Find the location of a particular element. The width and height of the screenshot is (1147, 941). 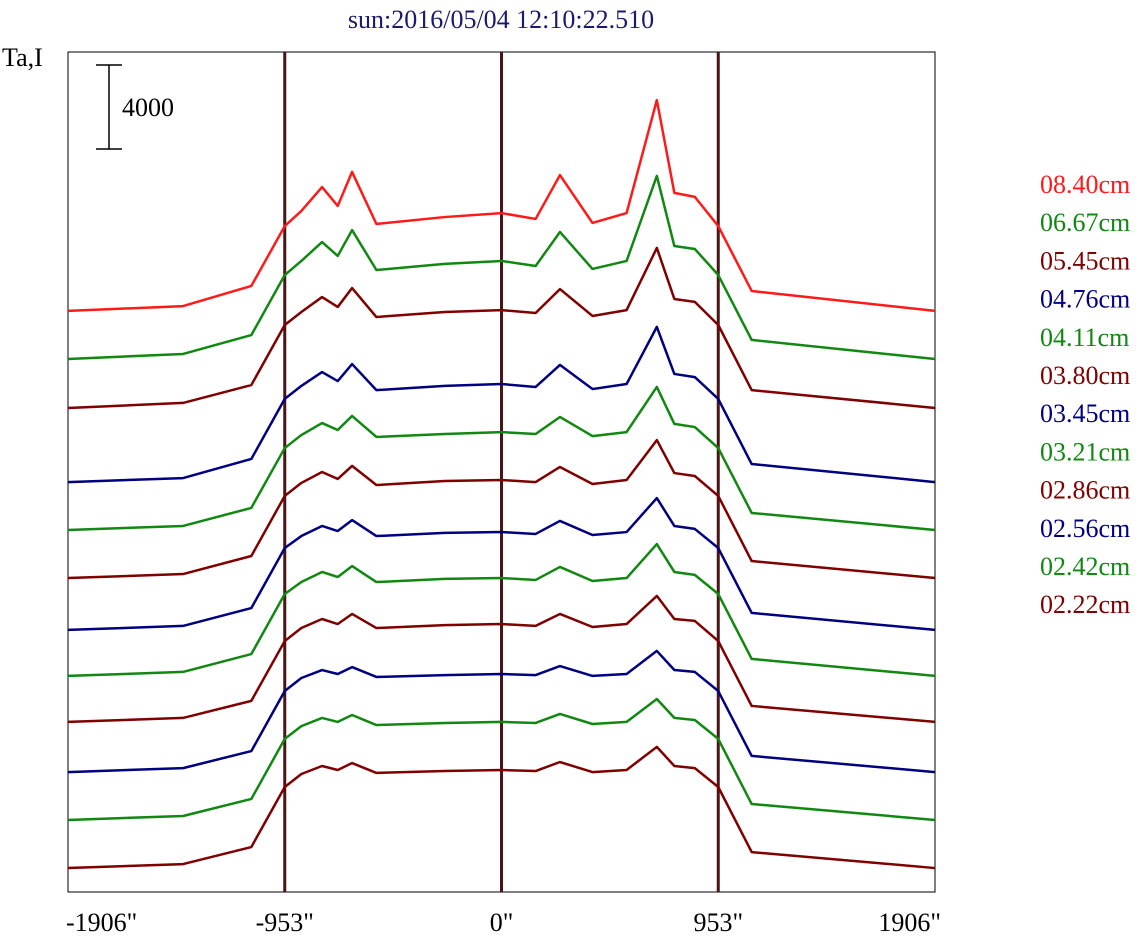

x-tick-label: 1906" is located at coordinates (909, 922).